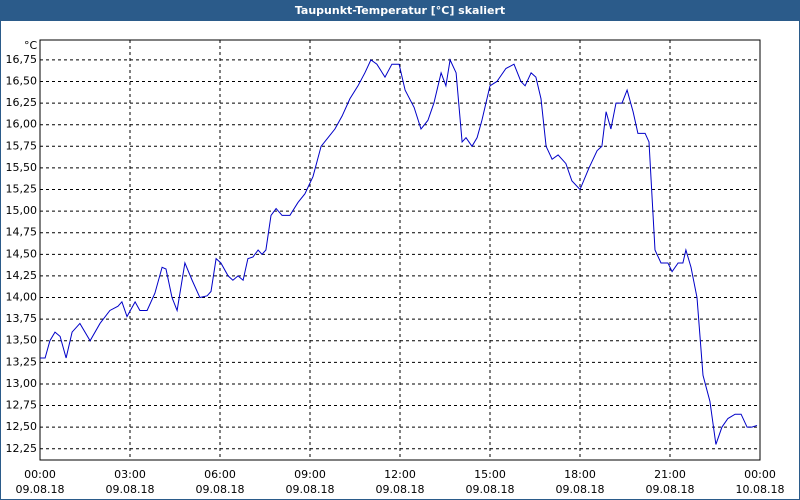 This screenshot has width=800, height=500. Describe the element at coordinates (22, 167) in the screenshot. I see `y-tick-label: 15,50` at that location.